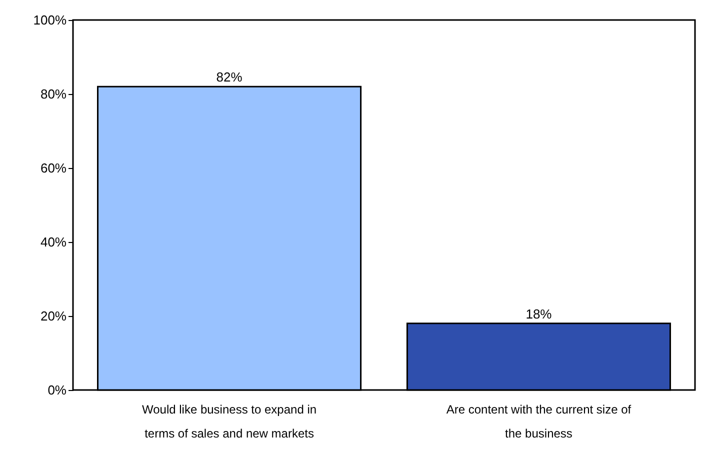 The width and height of the screenshot is (704, 452). I want to click on x-tick-label: Are content with the current size of the business, so click(539, 421).